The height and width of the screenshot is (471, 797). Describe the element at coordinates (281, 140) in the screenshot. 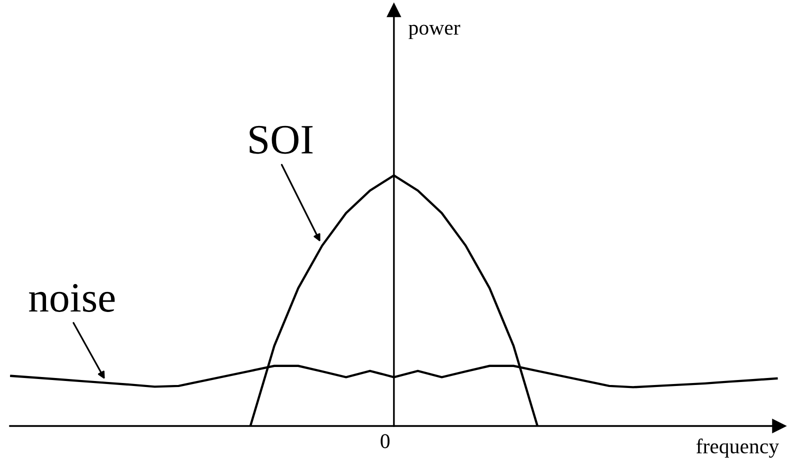

I see `series-label: SOI` at that location.